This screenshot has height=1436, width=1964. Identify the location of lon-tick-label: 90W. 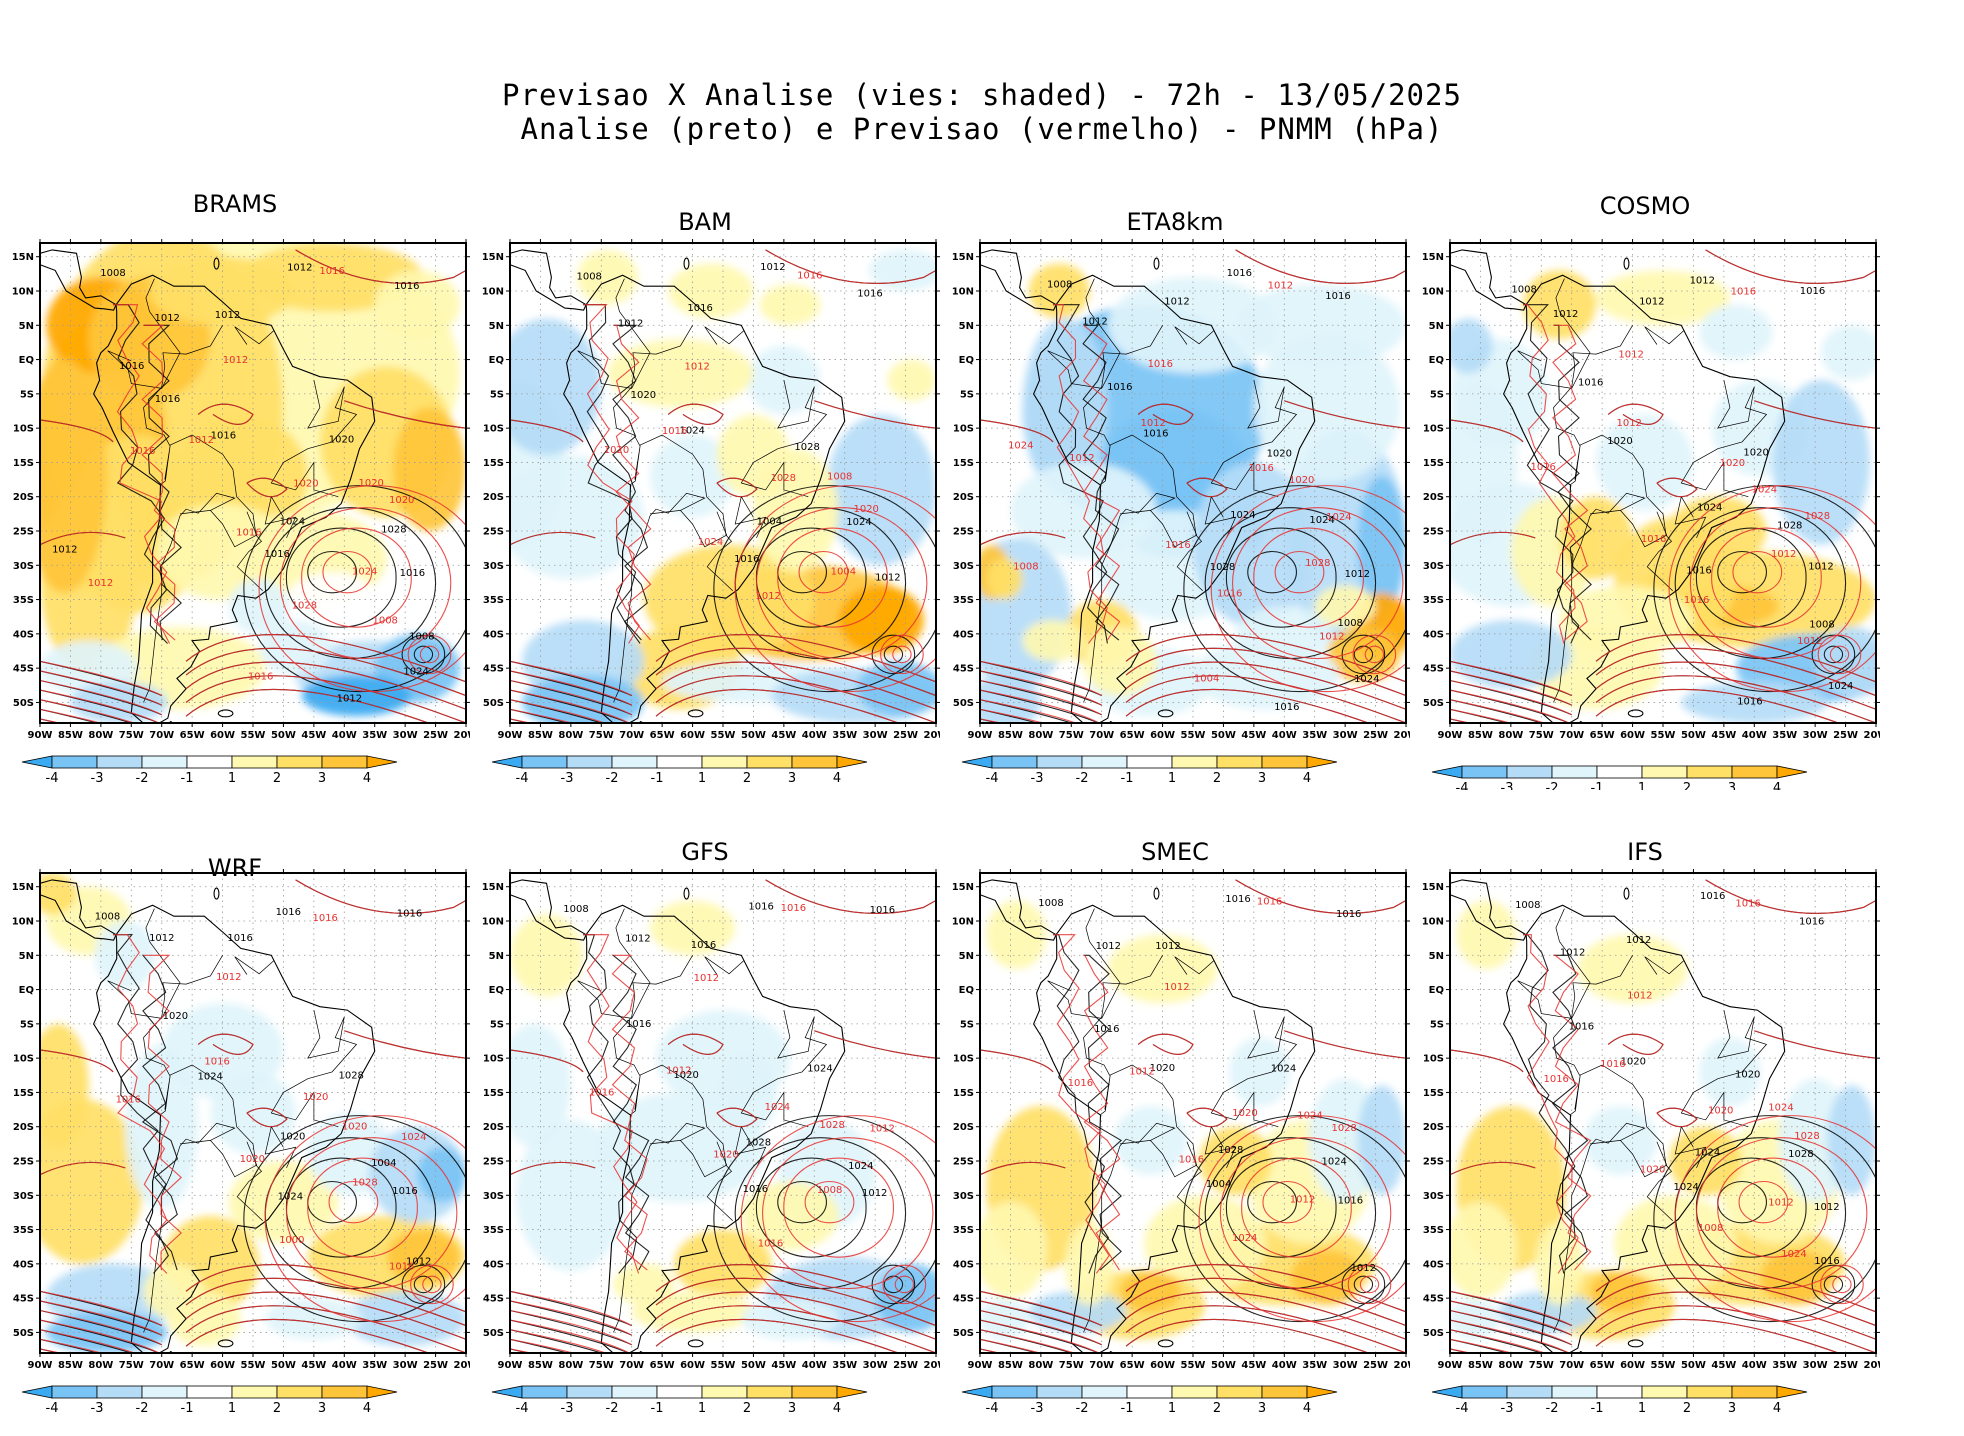
(1450, 1365).